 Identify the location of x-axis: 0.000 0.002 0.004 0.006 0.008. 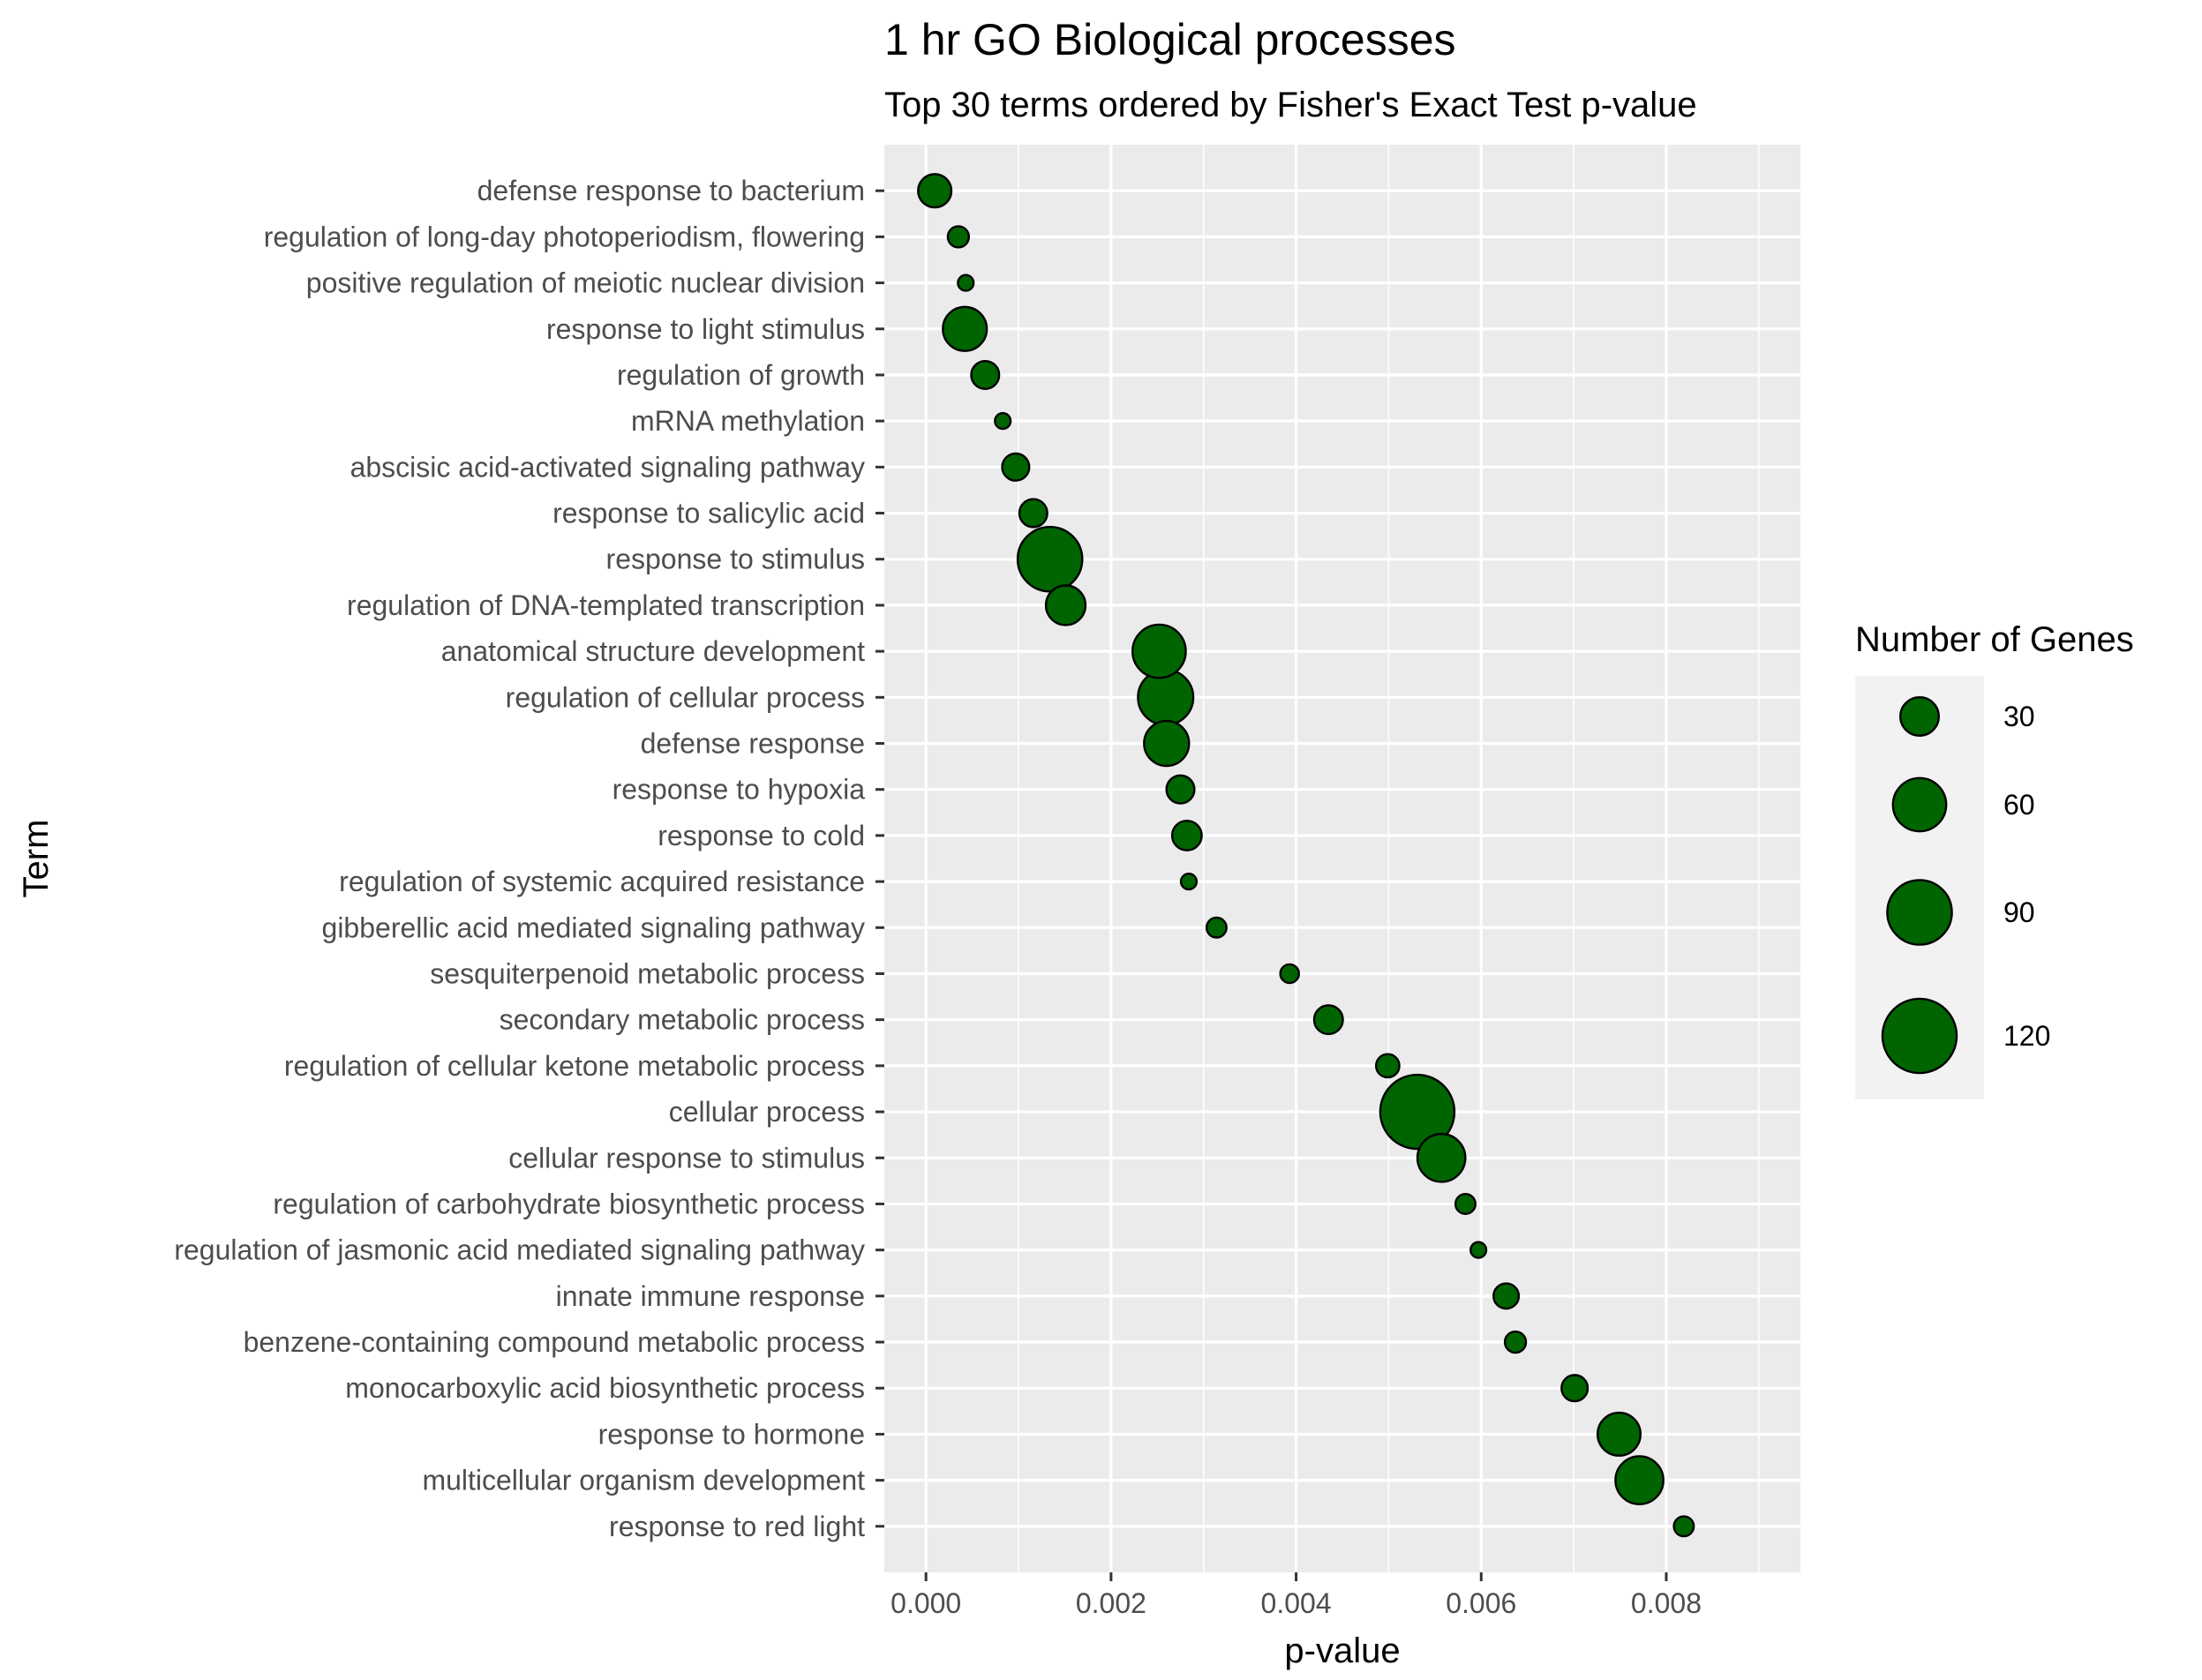
(1296, 1595).